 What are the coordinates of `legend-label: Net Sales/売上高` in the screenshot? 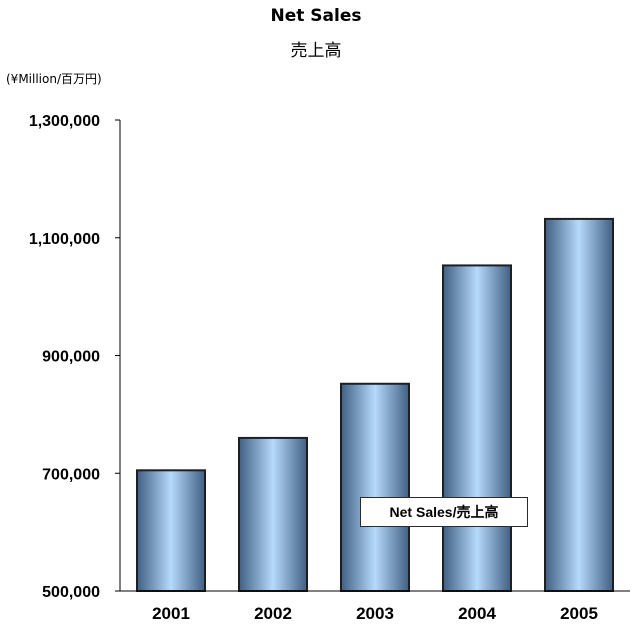 It's located at (444, 512).